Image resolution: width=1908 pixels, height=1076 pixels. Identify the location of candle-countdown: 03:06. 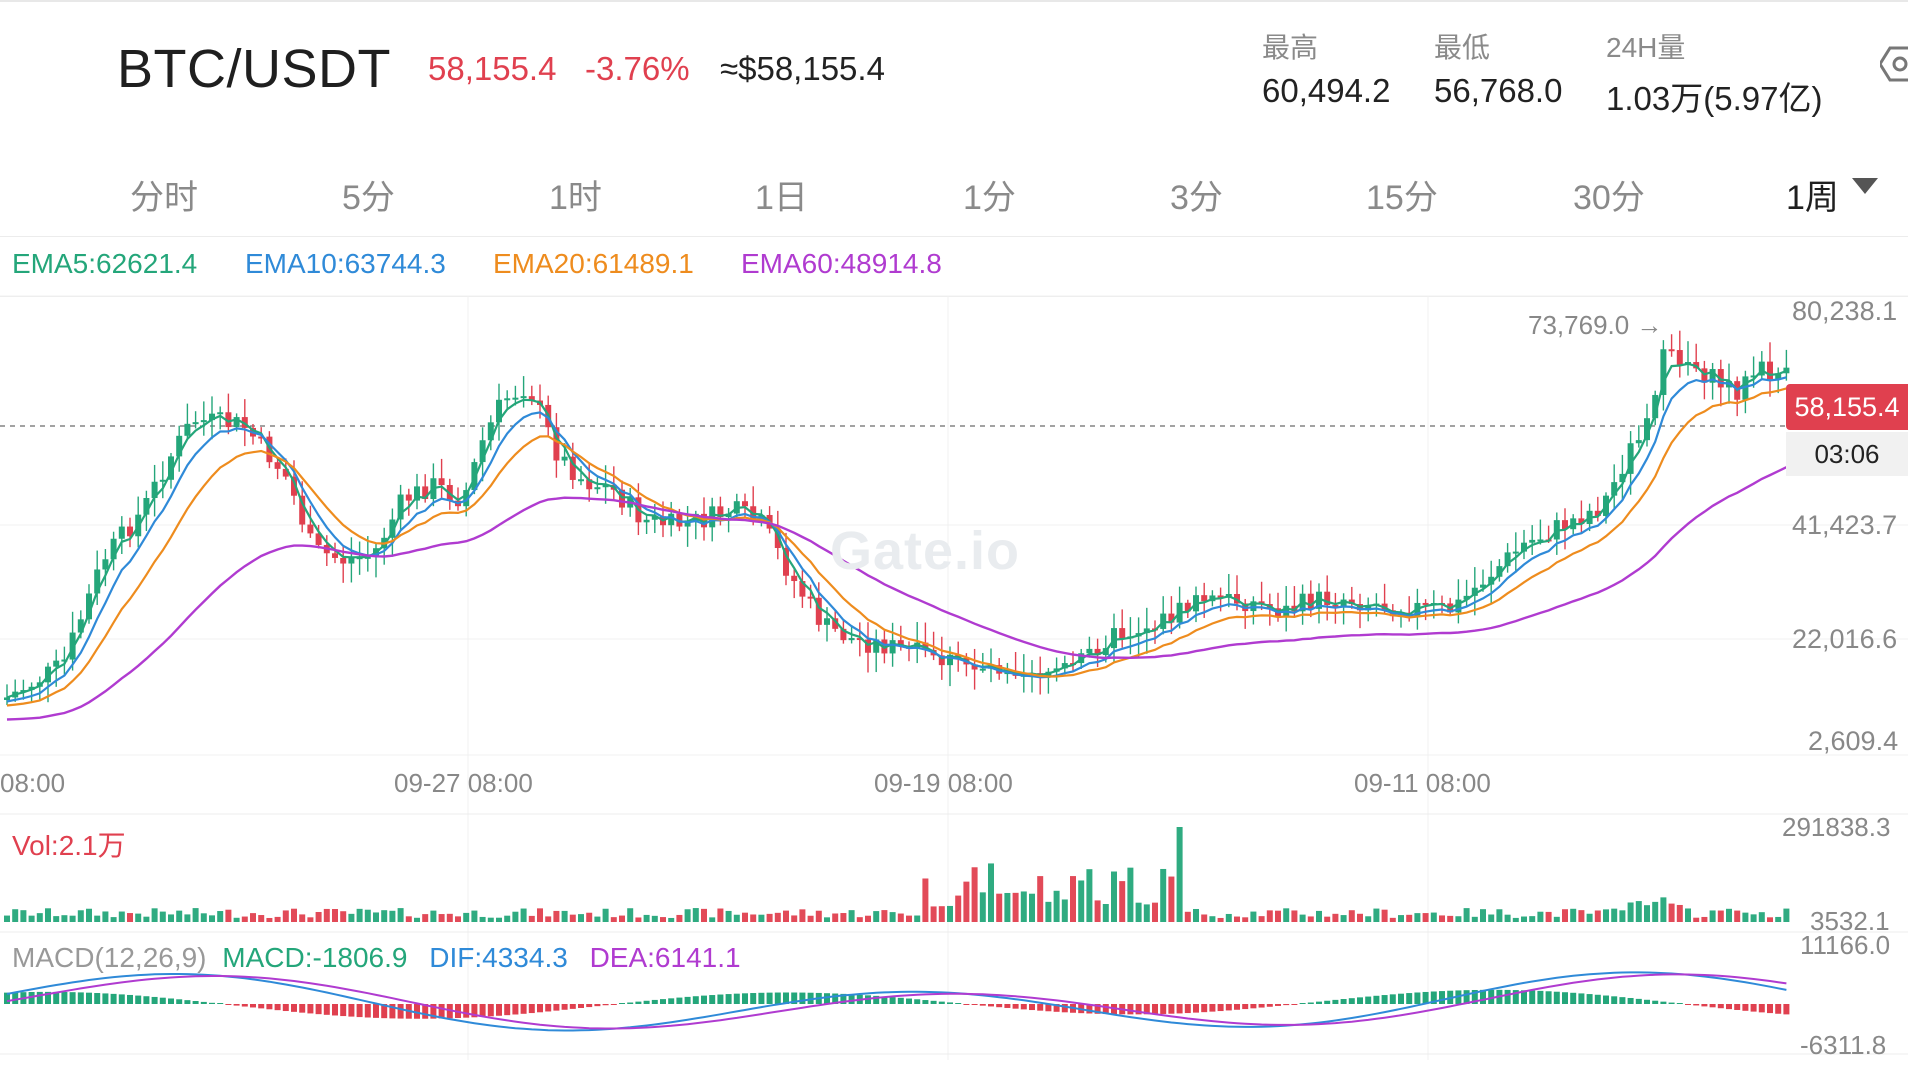
(1847, 454).